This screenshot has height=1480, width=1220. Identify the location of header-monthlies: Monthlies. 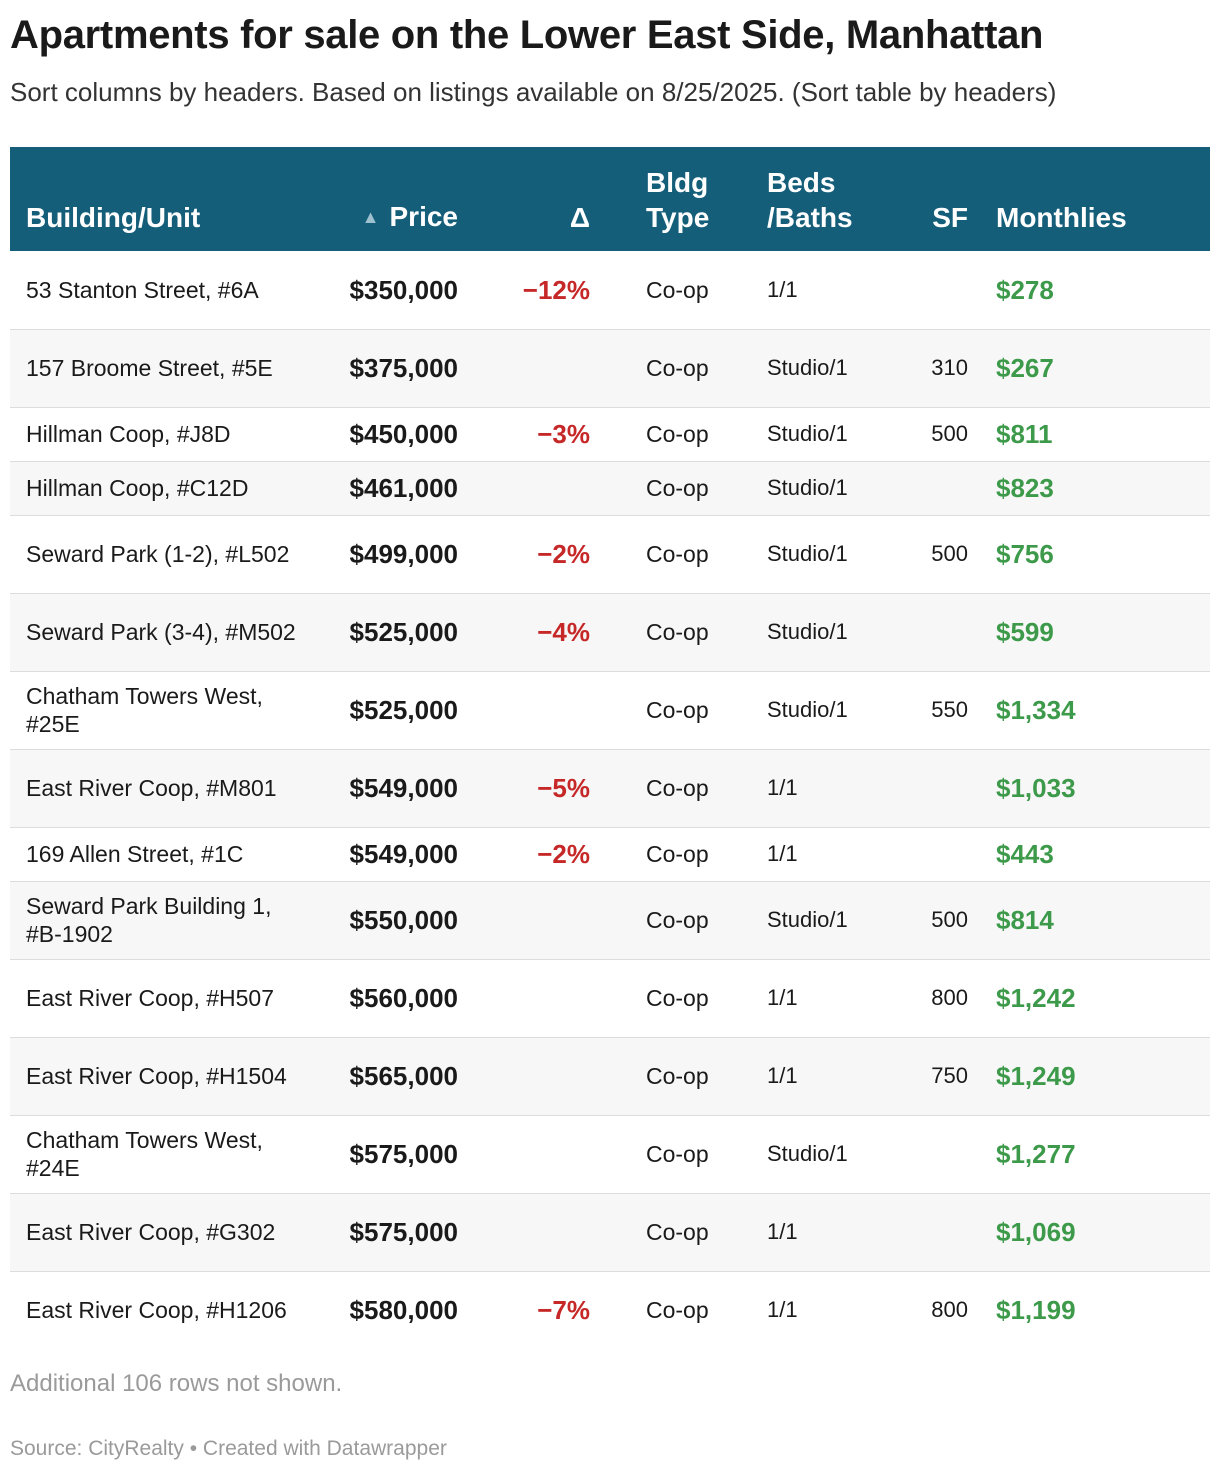
(1095, 199).